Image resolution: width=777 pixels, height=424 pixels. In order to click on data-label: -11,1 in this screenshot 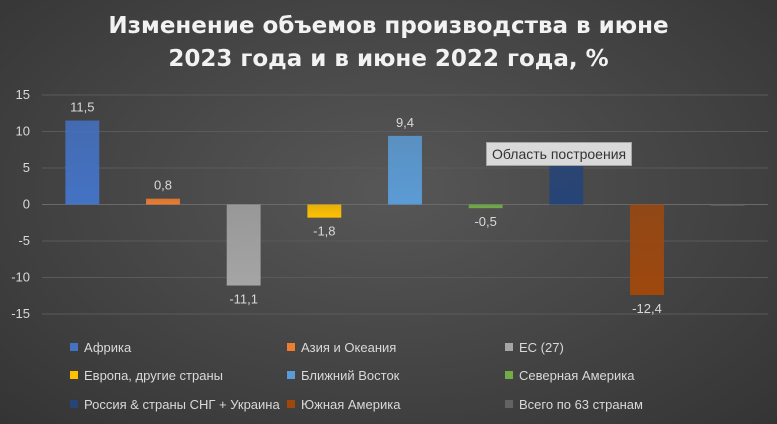, I will do `click(243, 299)`.